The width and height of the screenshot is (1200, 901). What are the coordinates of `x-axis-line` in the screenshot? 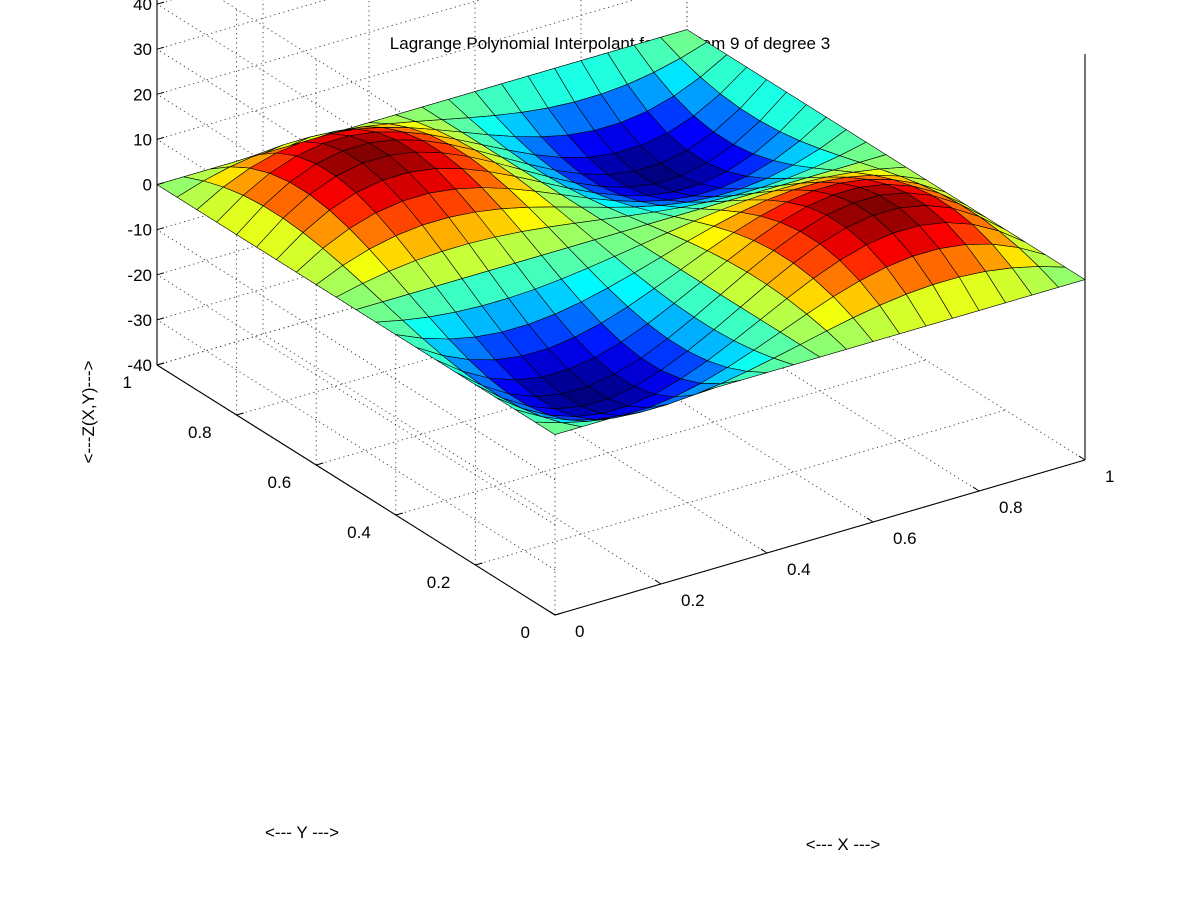 It's located at (820, 537).